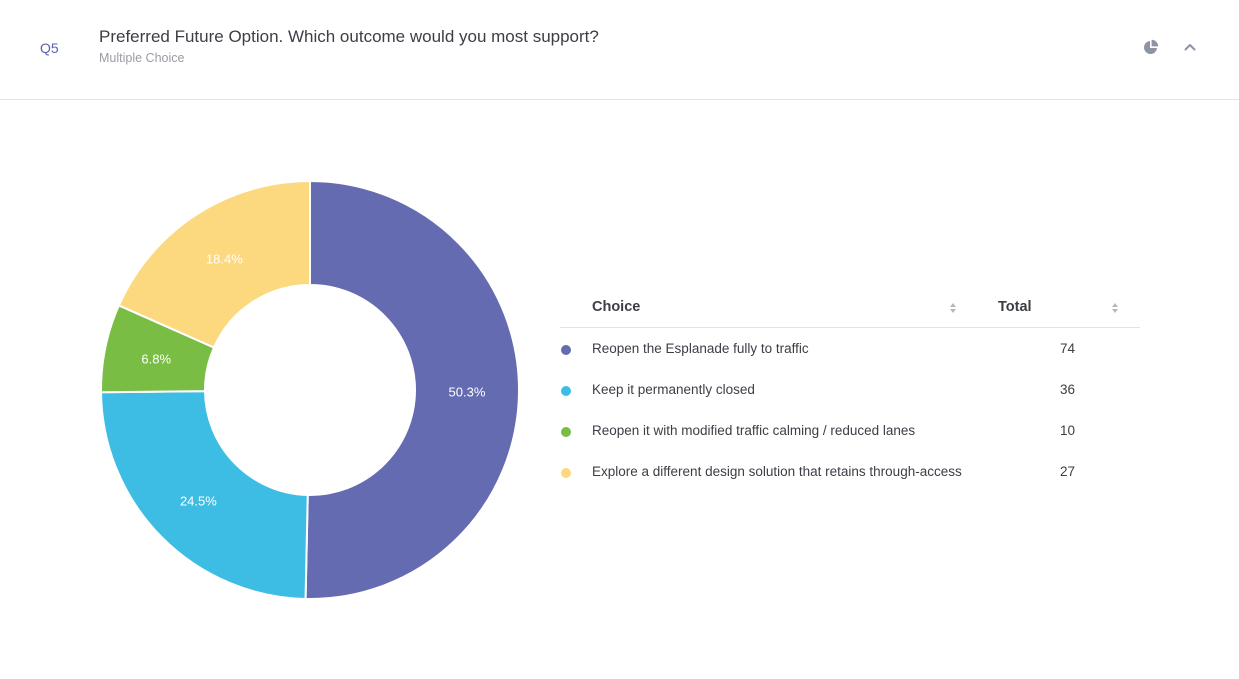 The image size is (1239, 679). What do you see at coordinates (616, 307) in the screenshot?
I see `column-header-choice: Choice` at bounding box center [616, 307].